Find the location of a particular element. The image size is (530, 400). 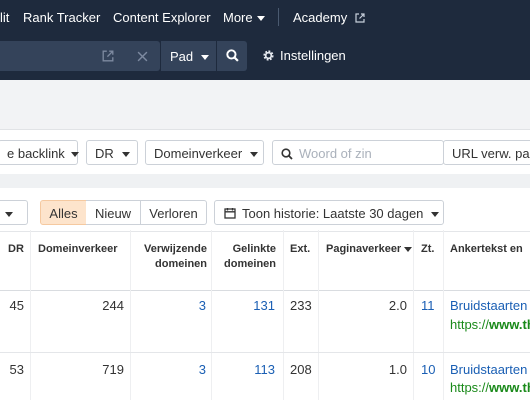

history-select: Toon historie: Laatste 30 dagen is located at coordinates (329, 212).